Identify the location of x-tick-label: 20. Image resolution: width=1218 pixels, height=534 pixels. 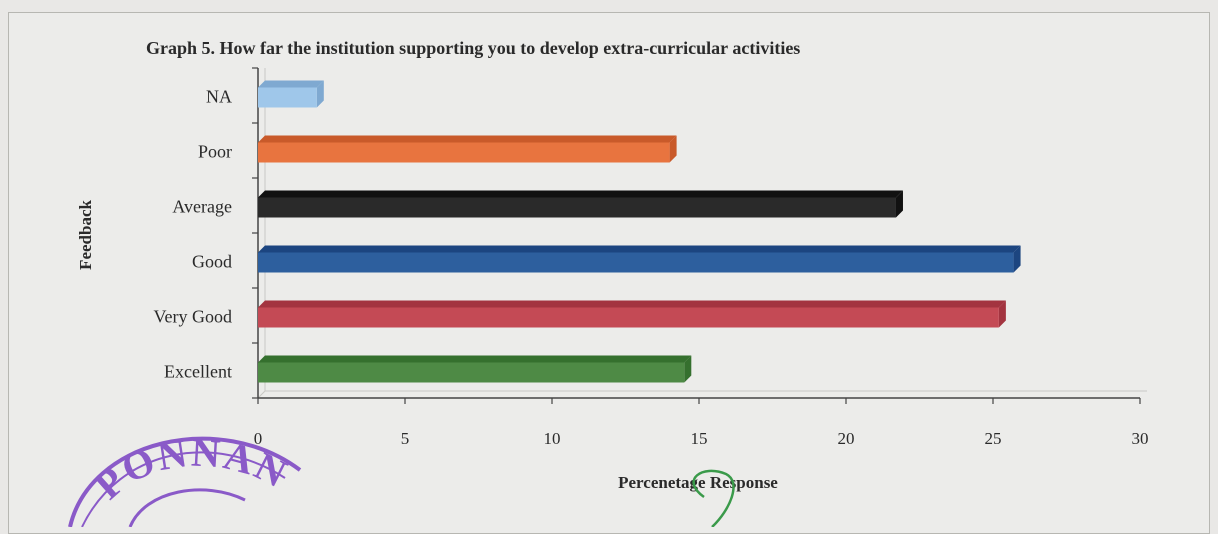
(846, 438).